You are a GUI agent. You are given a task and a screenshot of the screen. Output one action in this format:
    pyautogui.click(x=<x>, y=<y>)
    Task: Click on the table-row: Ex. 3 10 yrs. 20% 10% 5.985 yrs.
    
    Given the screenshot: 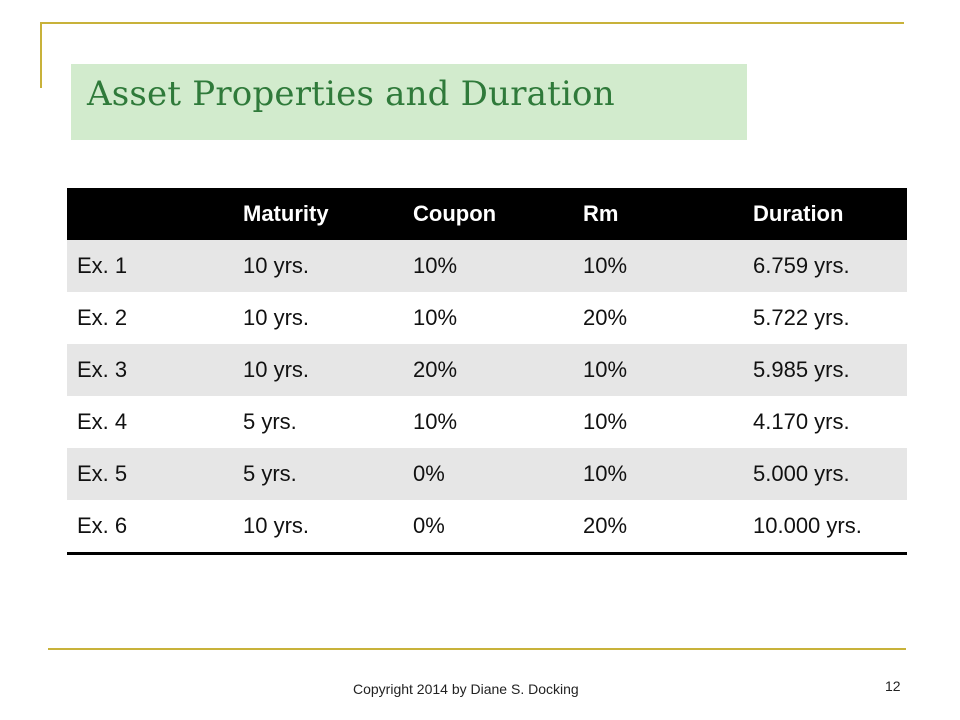 What is the action you would take?
    pyautogui.click(x=487, y=370)
    